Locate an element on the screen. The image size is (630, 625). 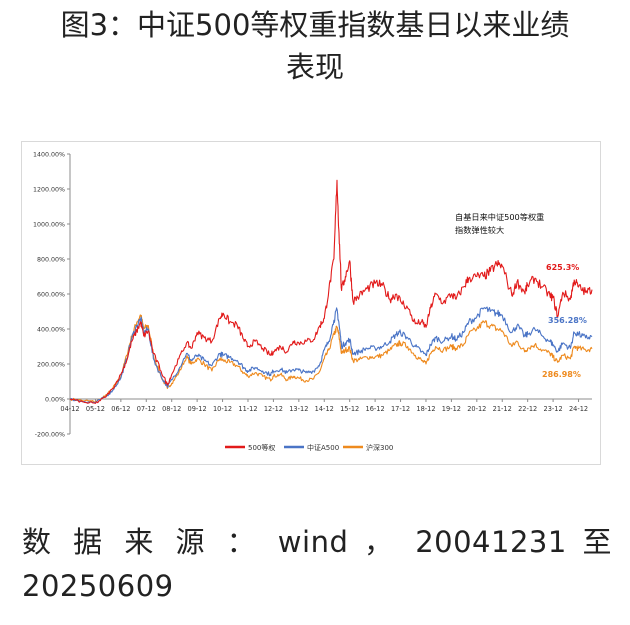
legend-label: 500等权 is located at coordinates (261, 447).